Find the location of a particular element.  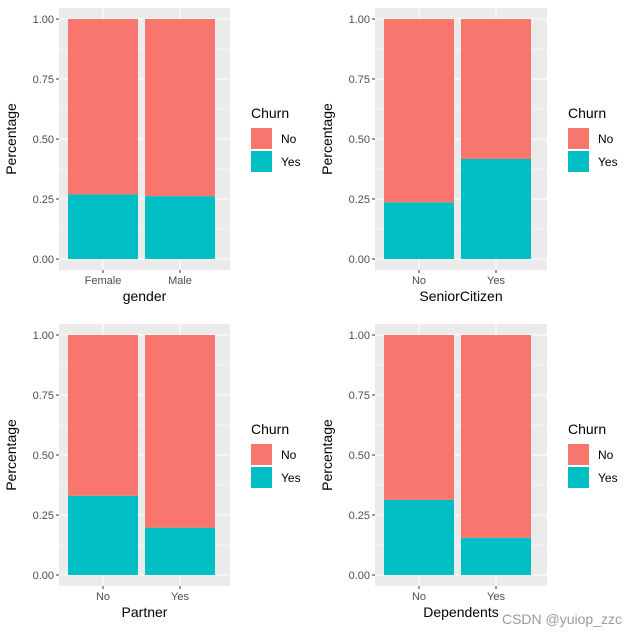

x-axis-title: Partner is located at coordinates (145, 612).